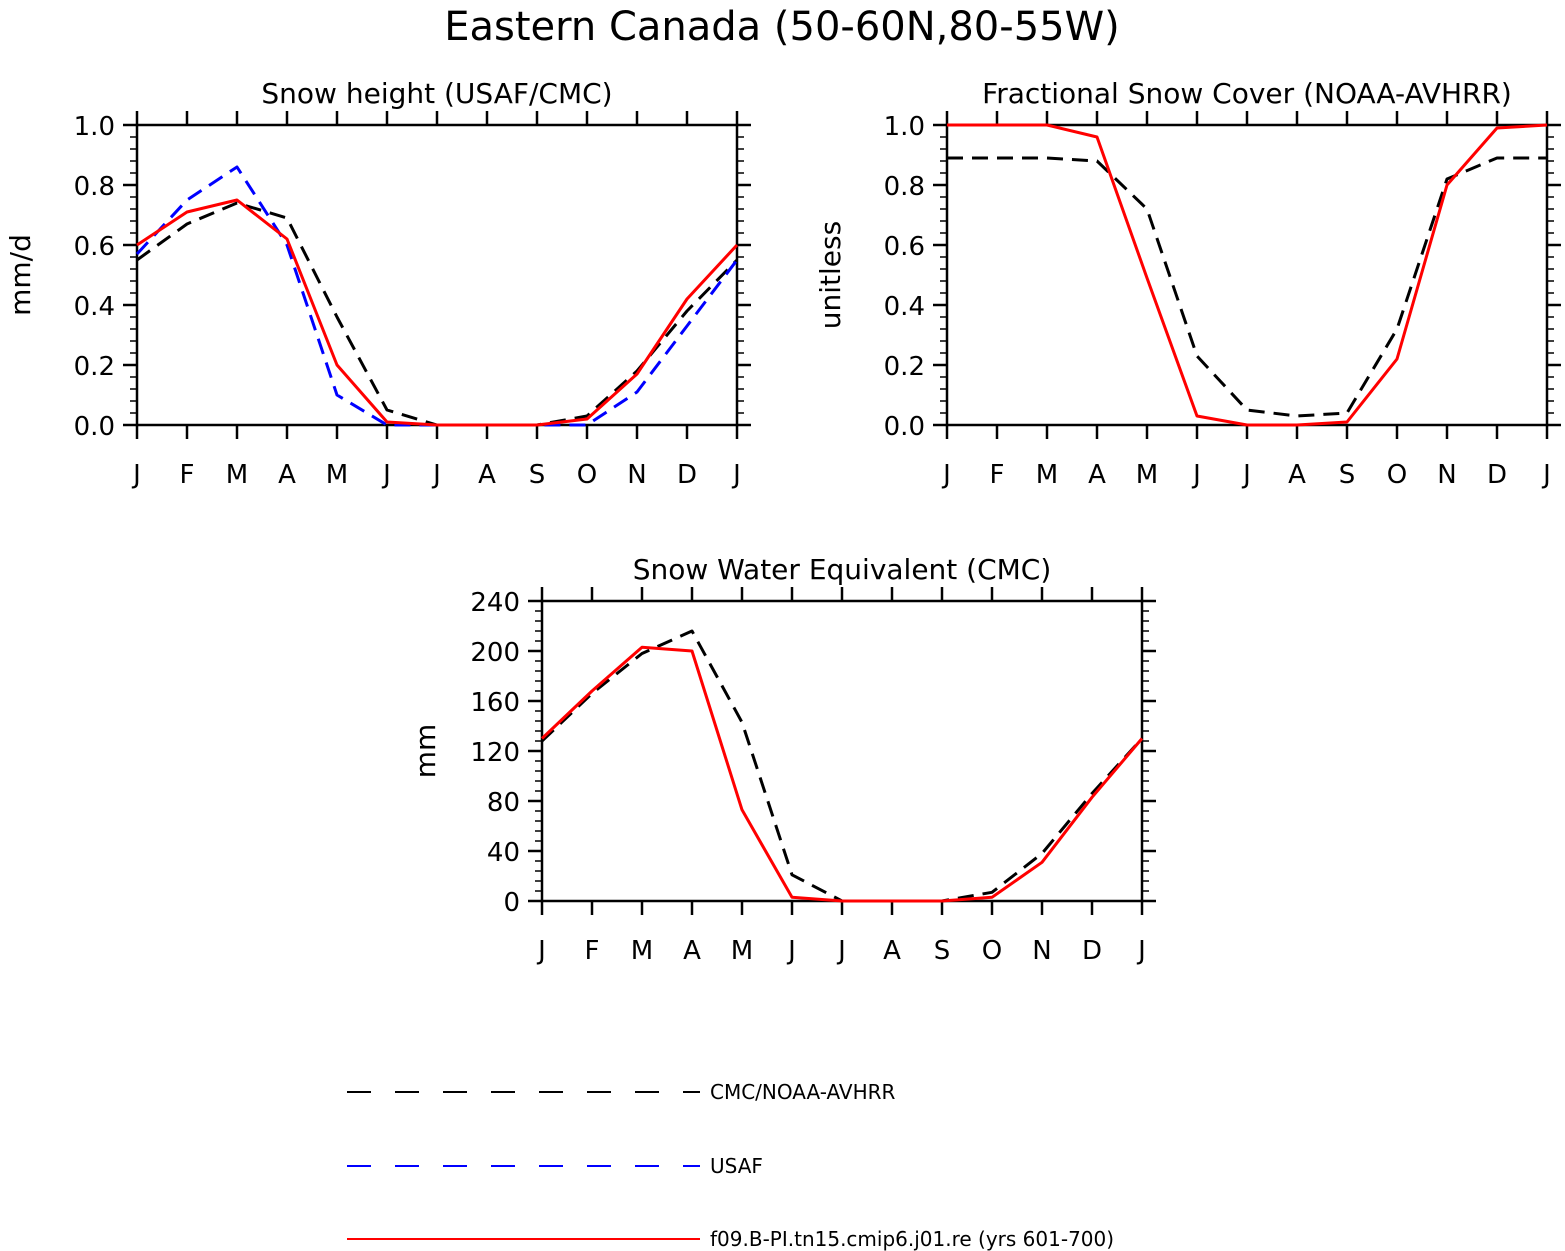 The height and width of the screenshot is (1251, 1565). Describe the element at coordinates (830, 275) in the screenshot. I see `y-axis-label: unitless` at that location.